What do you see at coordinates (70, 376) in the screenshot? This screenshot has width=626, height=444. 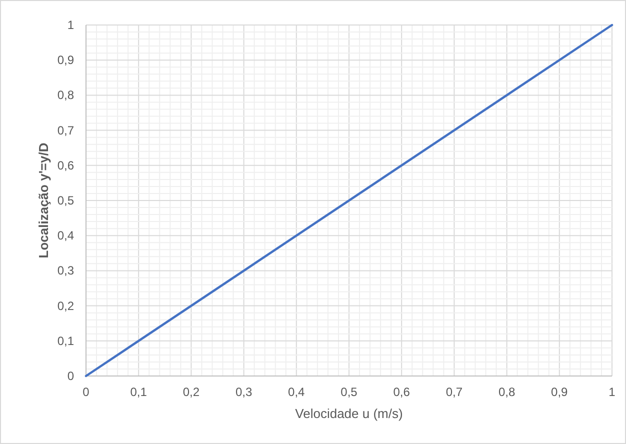 I see `y-tick-label: 0` at bounding box center [70, 376].